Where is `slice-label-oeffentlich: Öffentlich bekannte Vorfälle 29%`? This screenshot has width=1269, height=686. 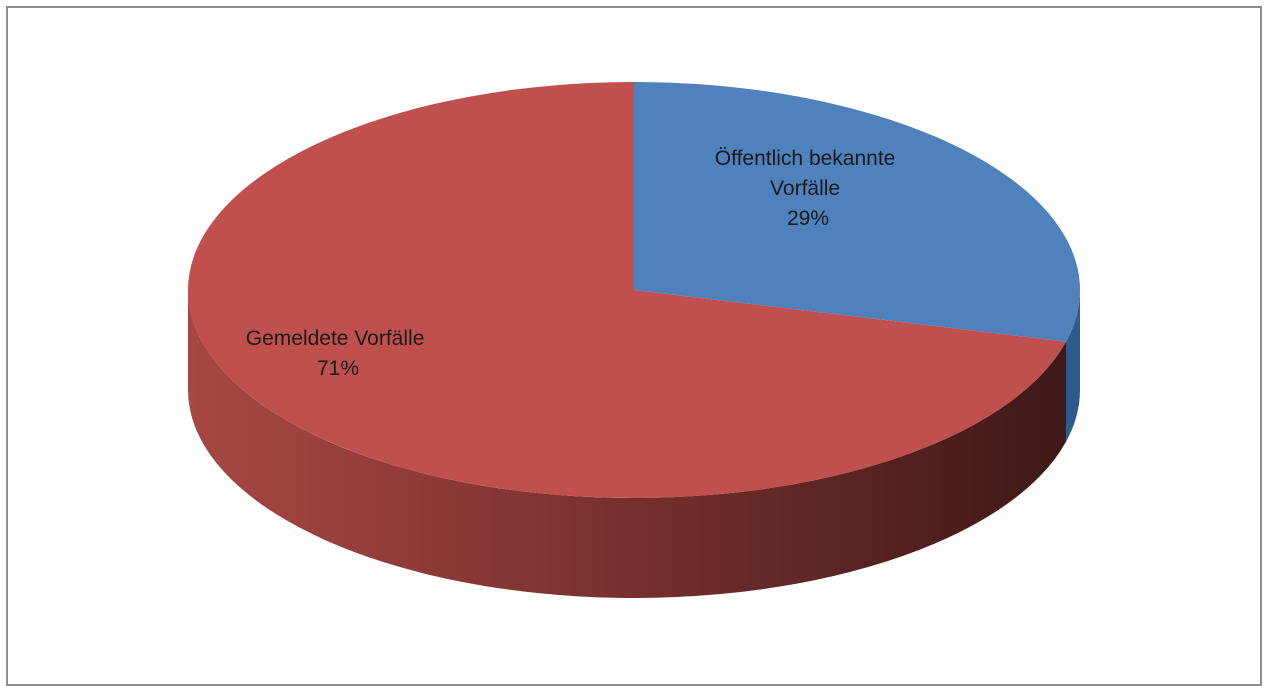 slice-label-oeffentlich: Öffentlich bekannte Vorfälle 29% is located at coordinates (808, 188).